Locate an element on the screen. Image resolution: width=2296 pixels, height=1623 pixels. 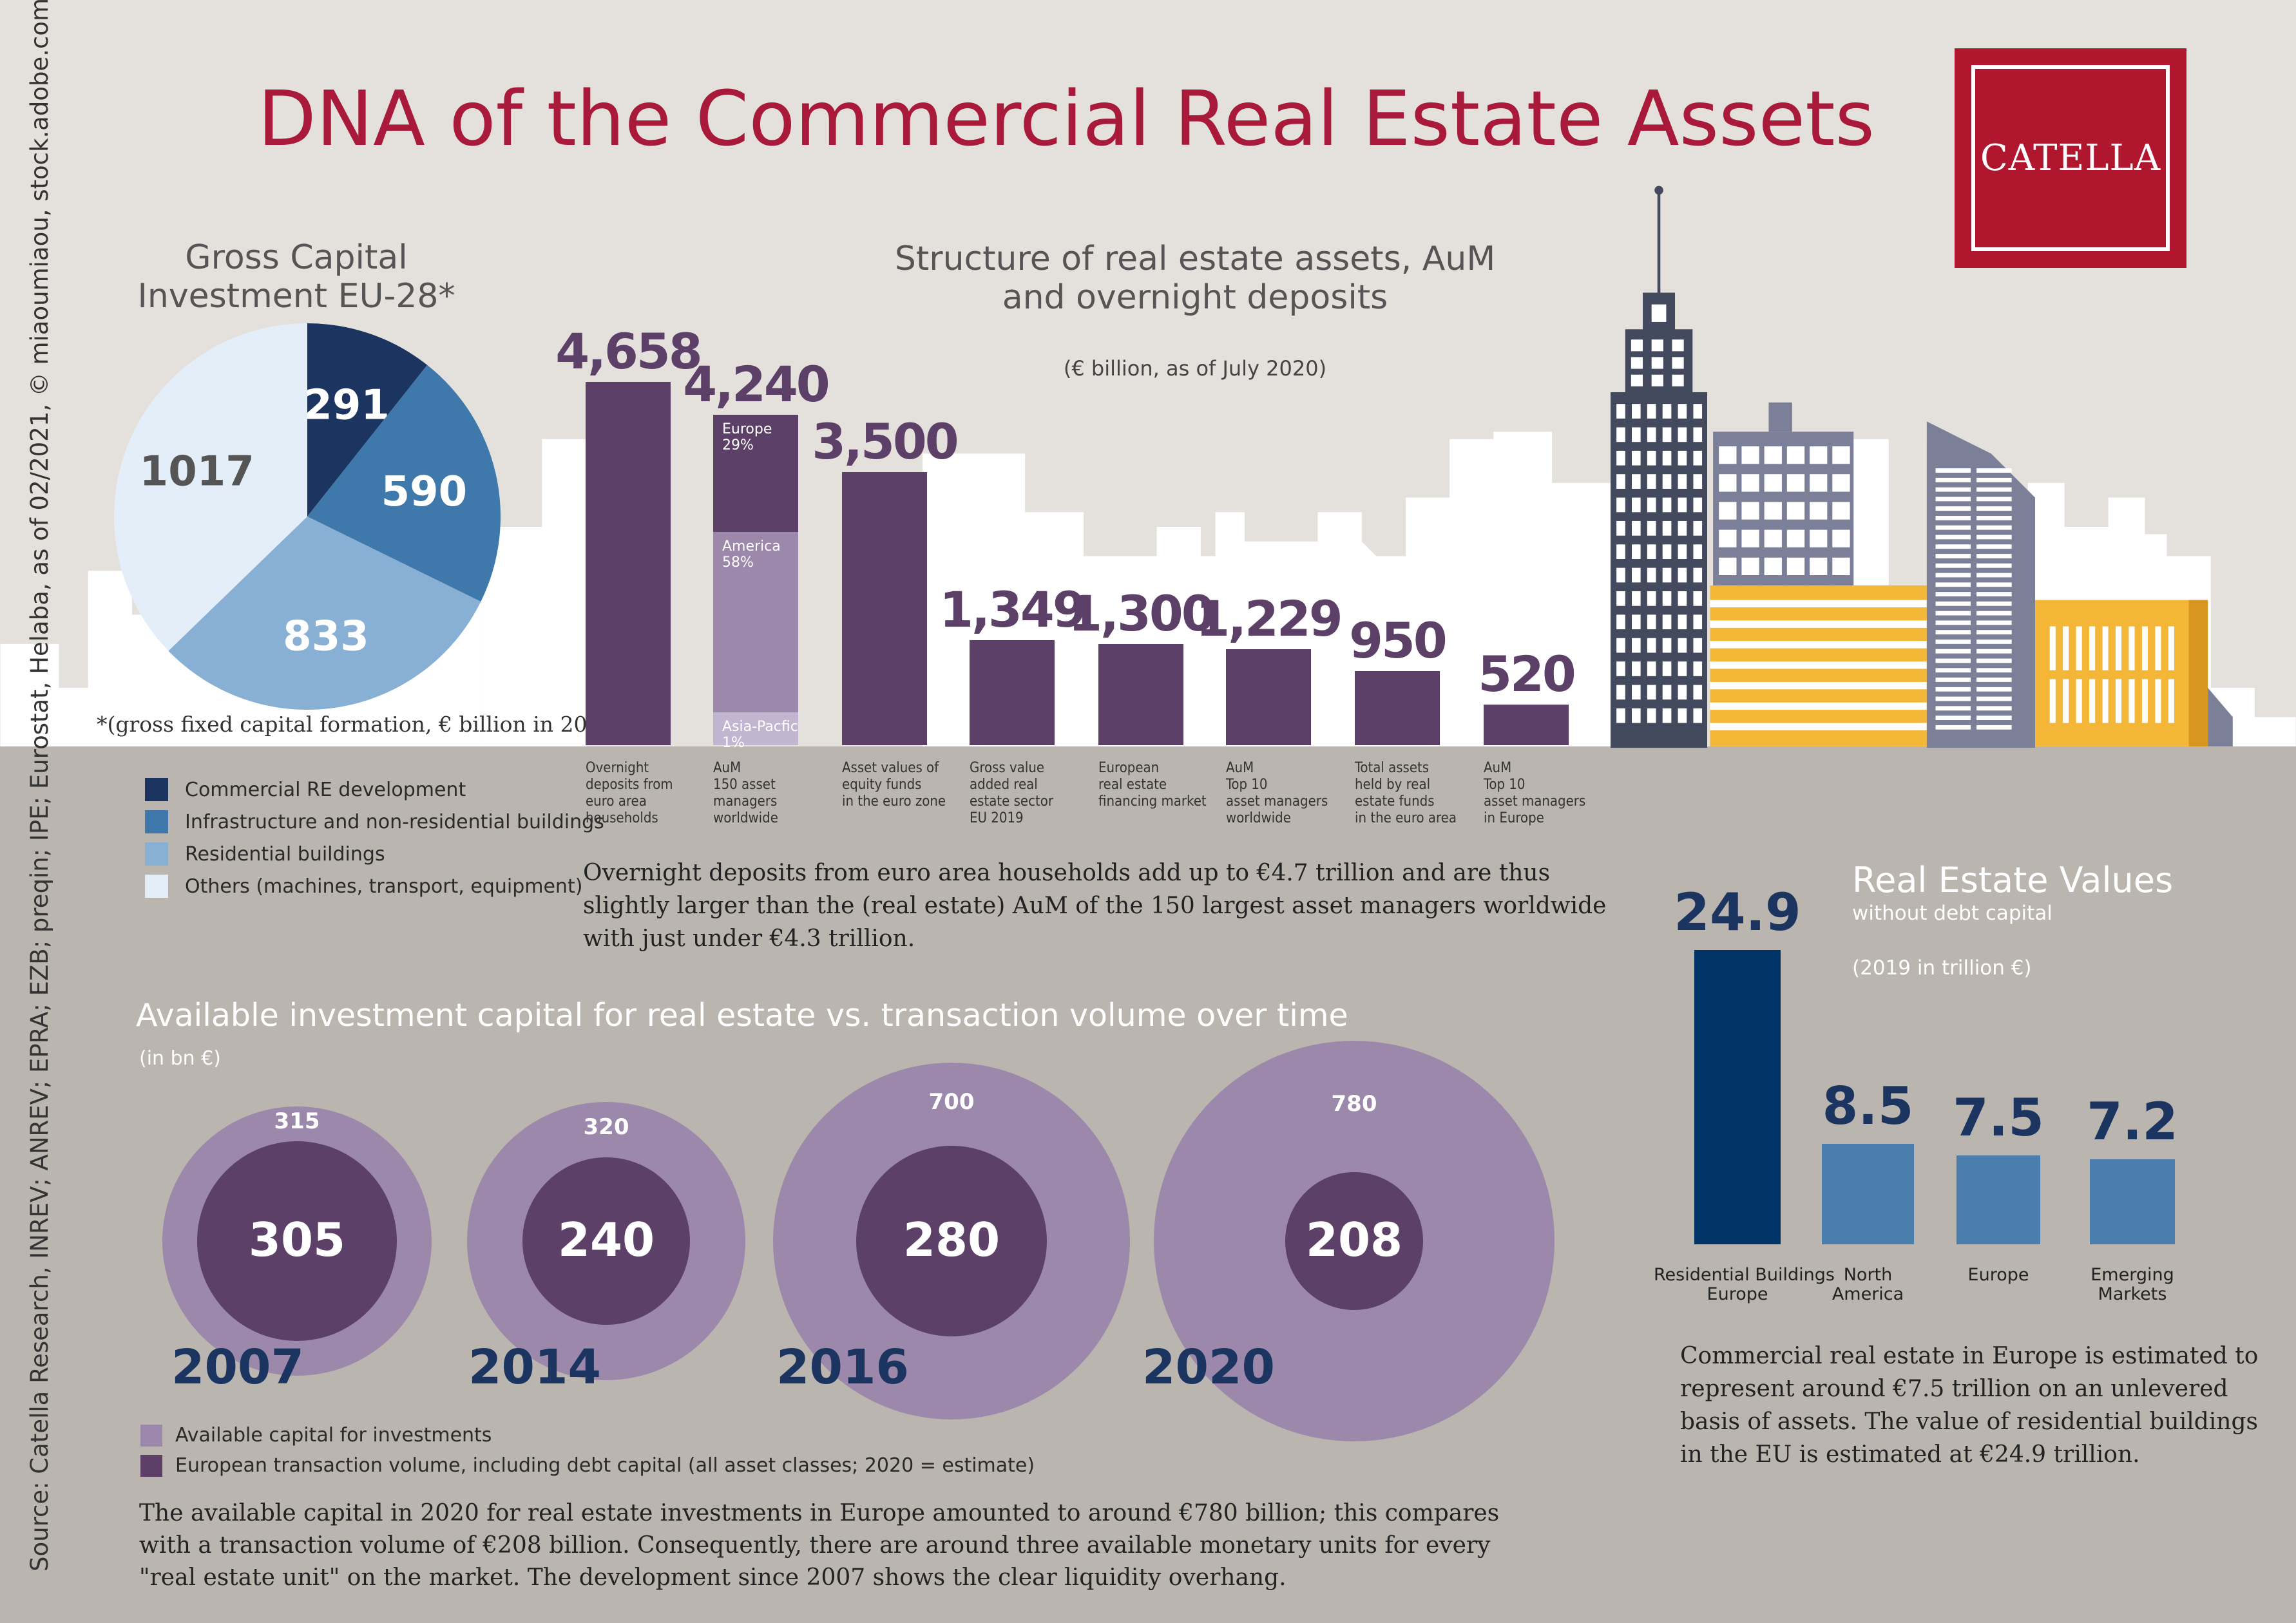
bar-category-label: AuM Top 10 asset managers in Europe is located at coordinates (1535, 793).